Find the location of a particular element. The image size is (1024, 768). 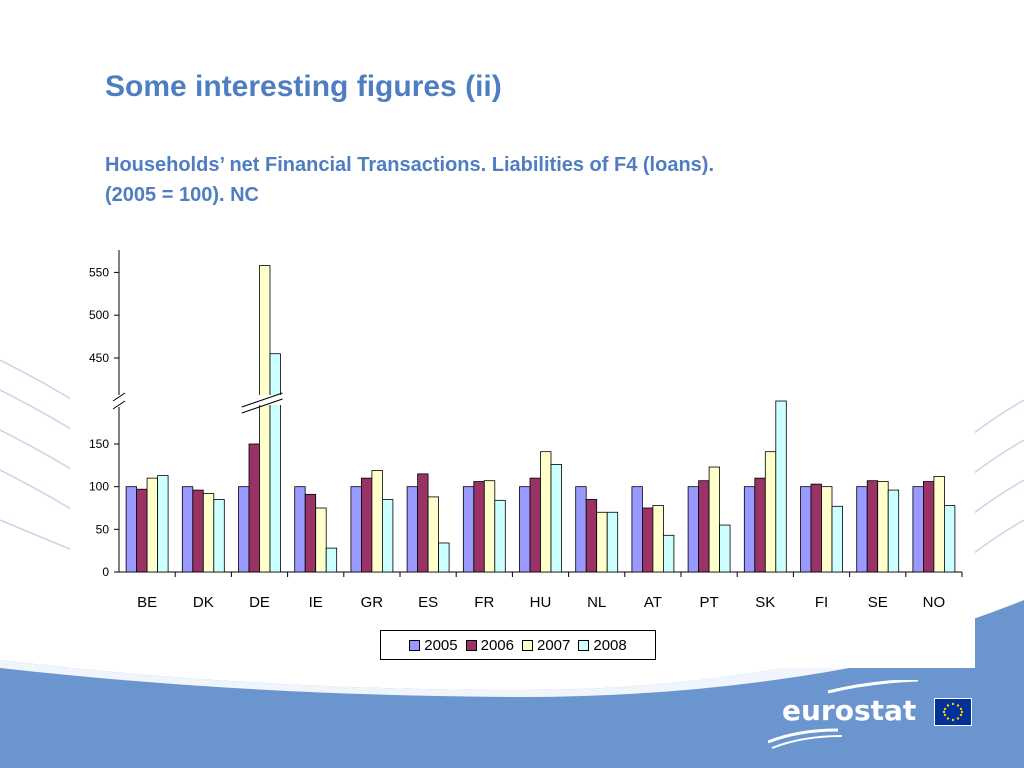

bar-FI-2008 is located at coordinates (837, 539).